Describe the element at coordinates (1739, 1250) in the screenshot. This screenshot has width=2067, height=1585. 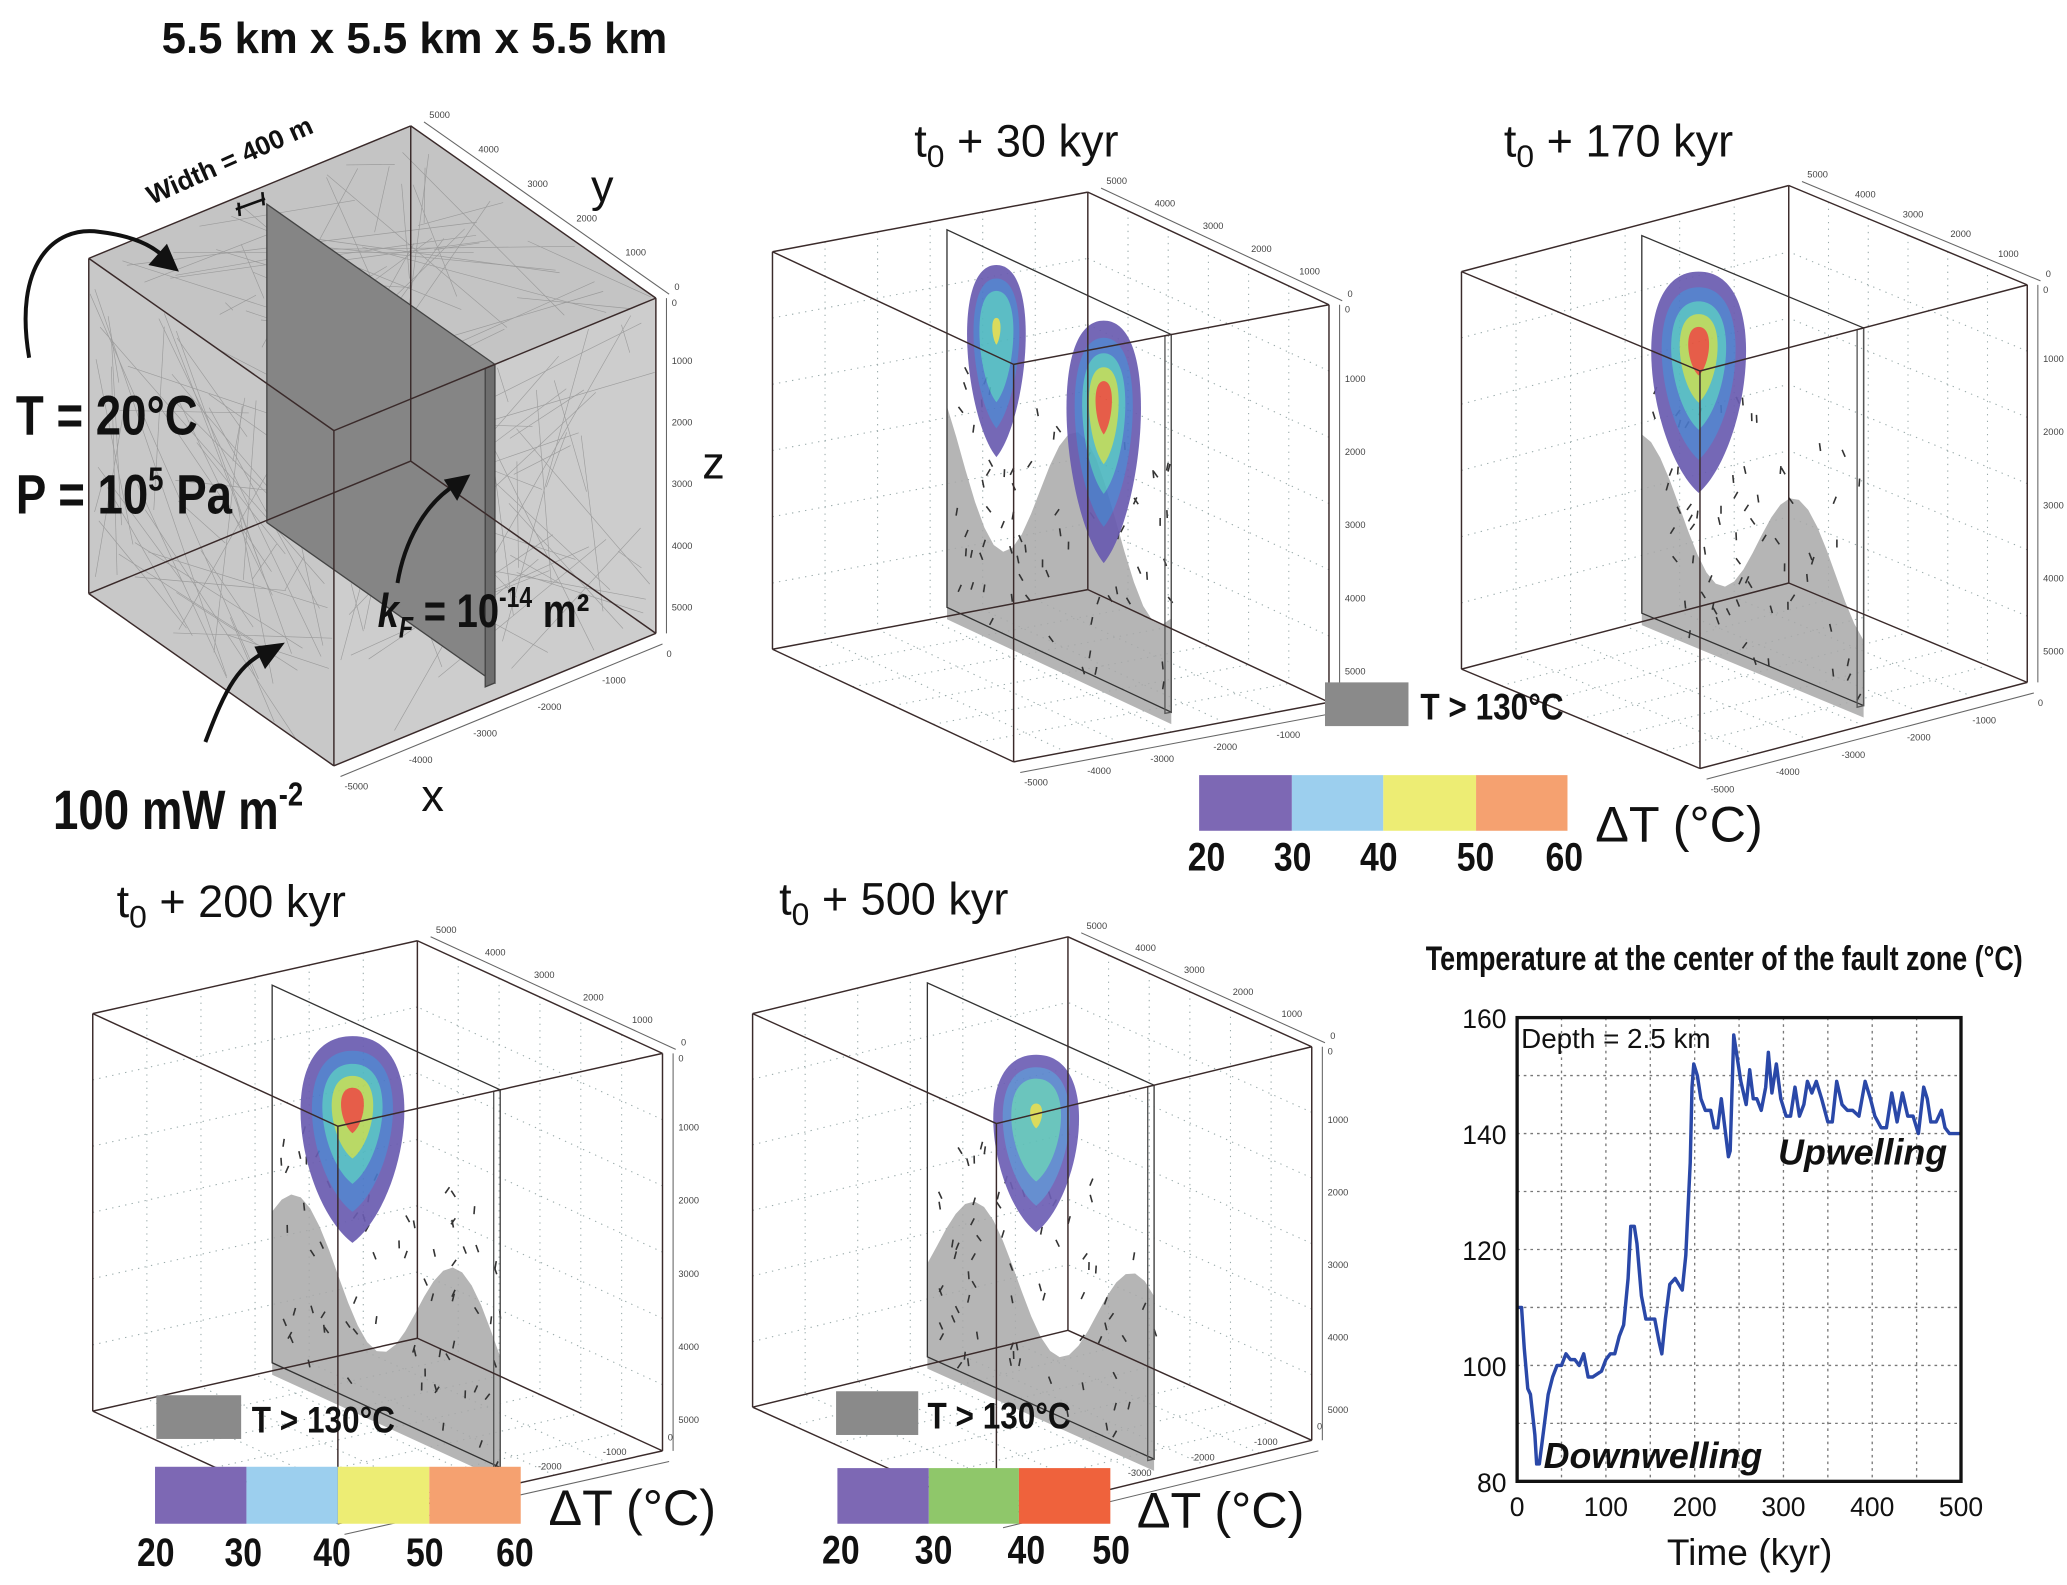
I see `chart-grid` at that location.